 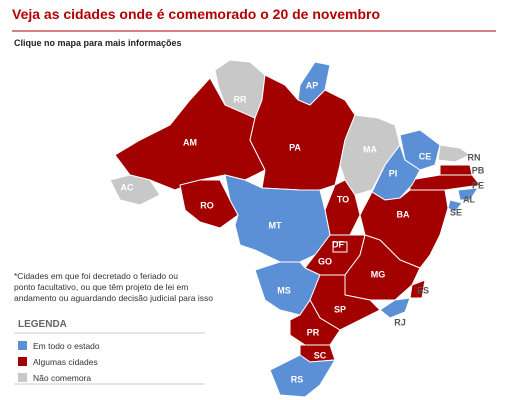 What do you see at coordinates (284, 290) in the screenshot?
I see `state-label: MS` at bounding box center [284, 290].